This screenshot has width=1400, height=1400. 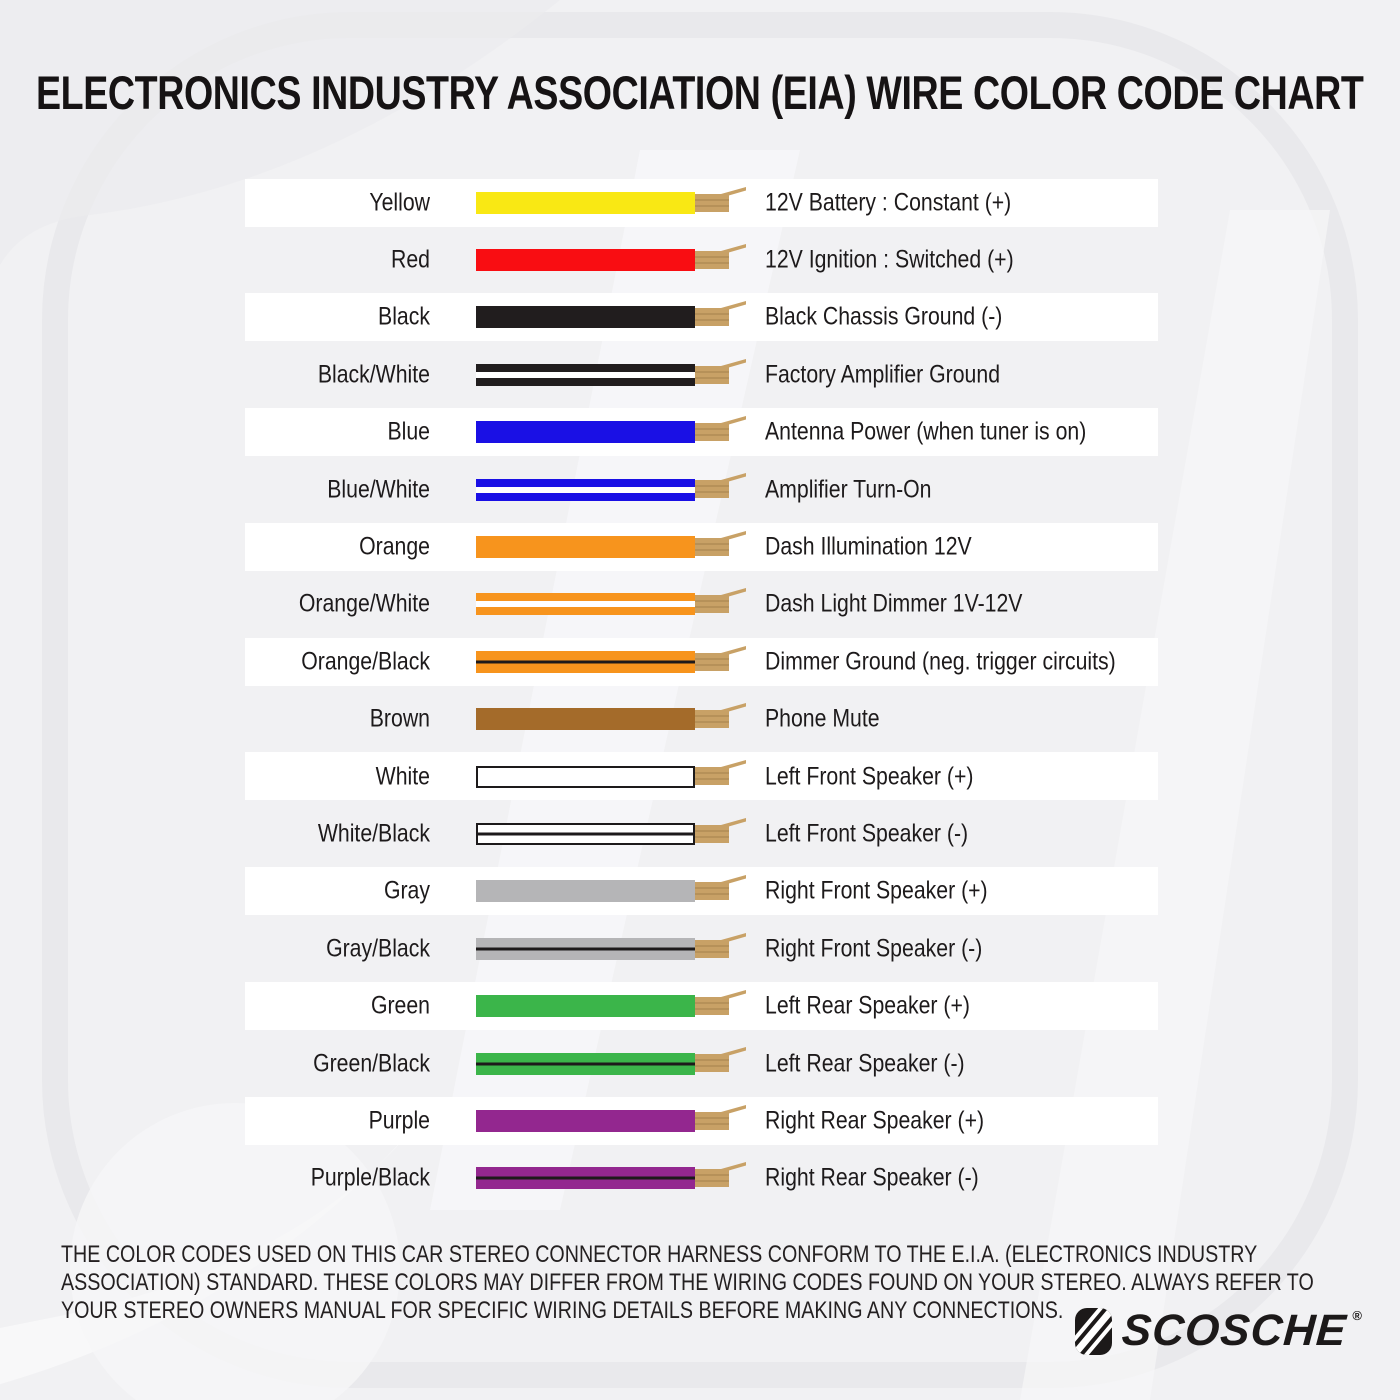 I want to click on wire-function: Left Rear Speaker (+), so click(x=867, y=1005).